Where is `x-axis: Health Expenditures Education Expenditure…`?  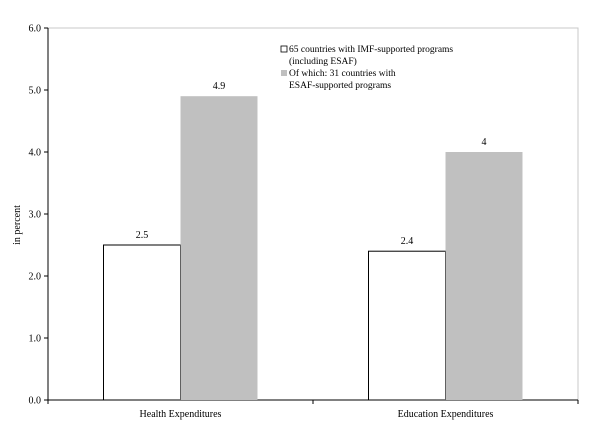 x-axis: Health Expenditures Education Expenditure… is located at coordinates (313, 409).